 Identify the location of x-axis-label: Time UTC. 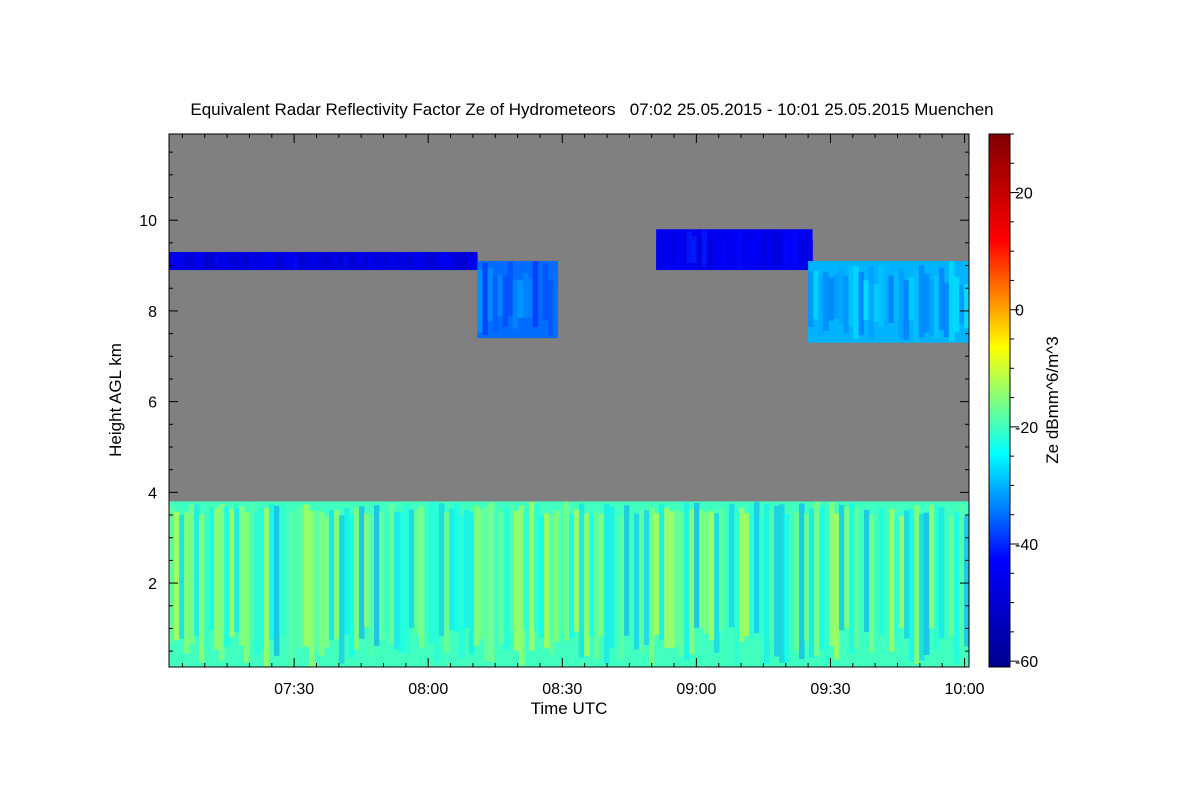
(569, 708).